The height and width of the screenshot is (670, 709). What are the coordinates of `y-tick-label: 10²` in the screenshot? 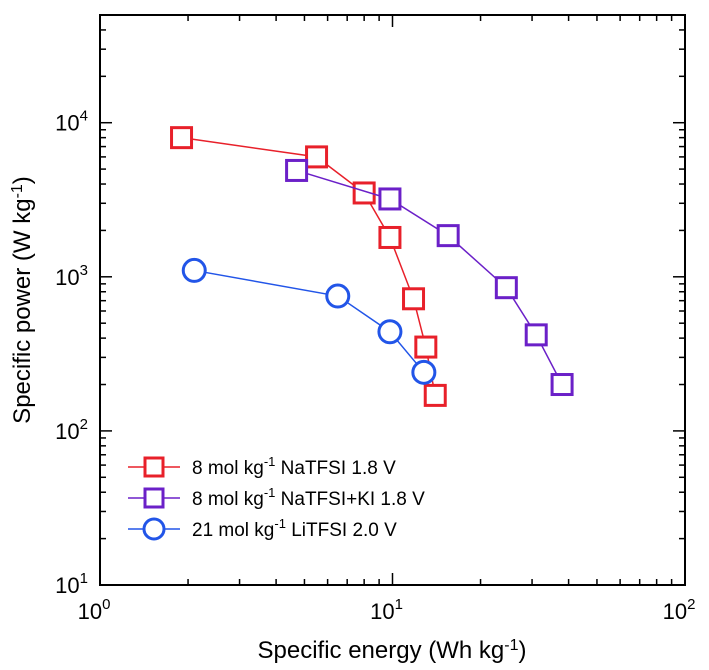 It's located at (71, 430).